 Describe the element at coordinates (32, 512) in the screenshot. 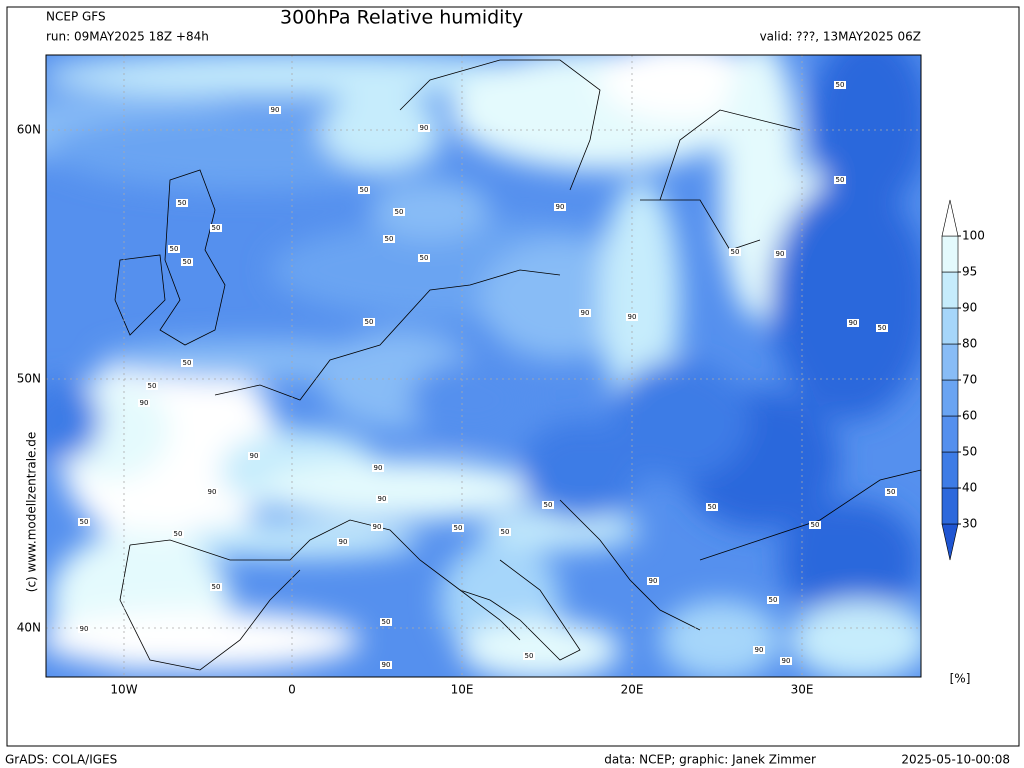

I see `credit: (c) www.modellzentrale.de` at that location.